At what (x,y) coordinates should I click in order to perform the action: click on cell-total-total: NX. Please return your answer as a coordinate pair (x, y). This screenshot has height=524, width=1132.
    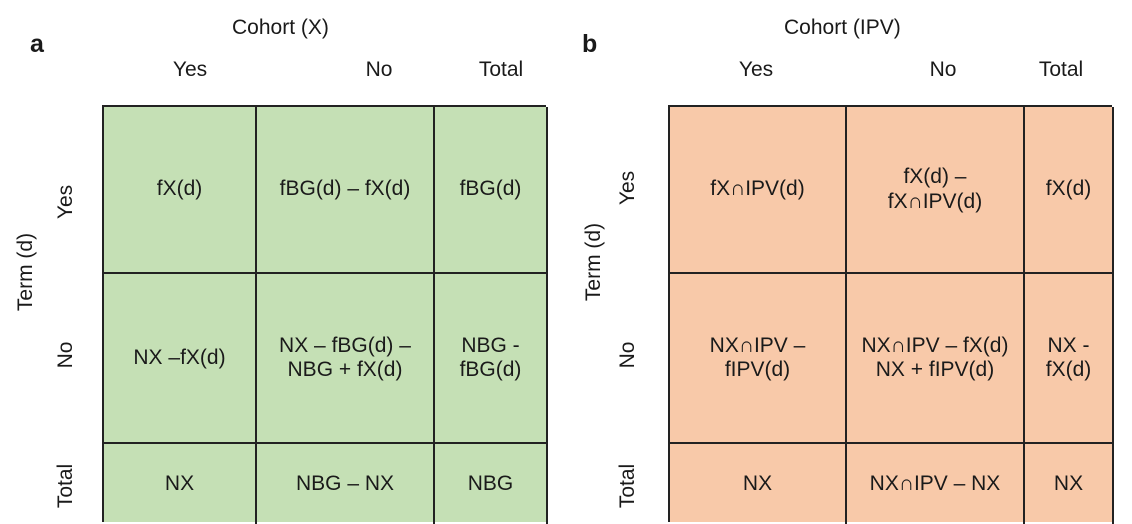
    Looking at the image, I should click on (1069, 484).